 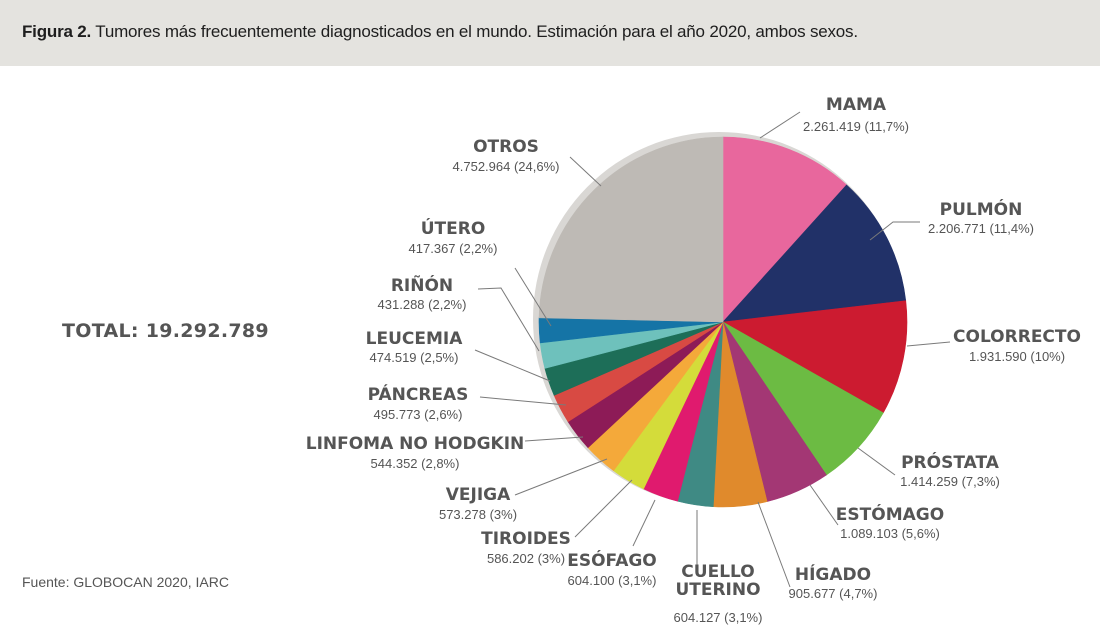 I want to click on slice-name-label-10: LINFOMA NO HODGKIN, so click(x=415, y=444).